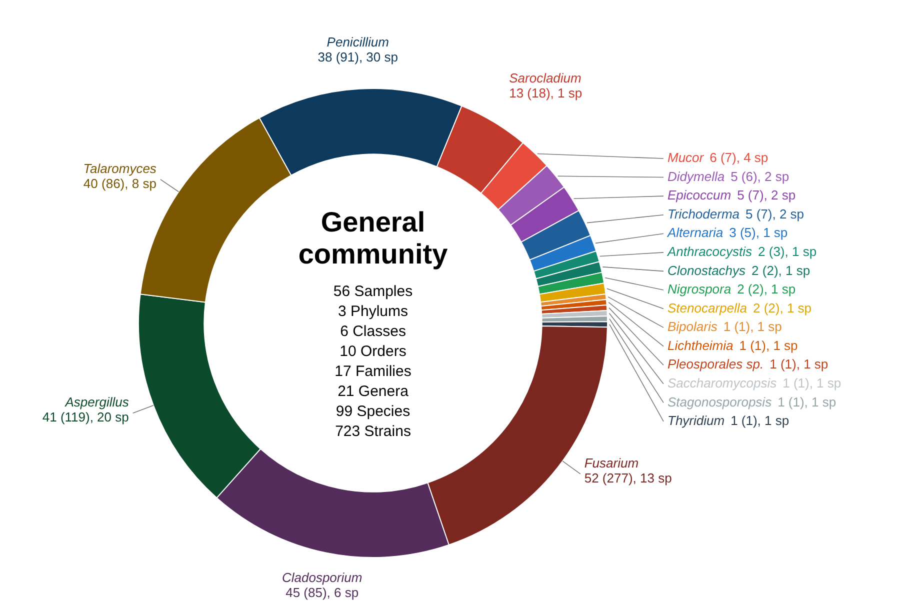 The width and height of the screenshot is (919, 615). I want to click on slice-label: Bipolaris, so click(693, 326).